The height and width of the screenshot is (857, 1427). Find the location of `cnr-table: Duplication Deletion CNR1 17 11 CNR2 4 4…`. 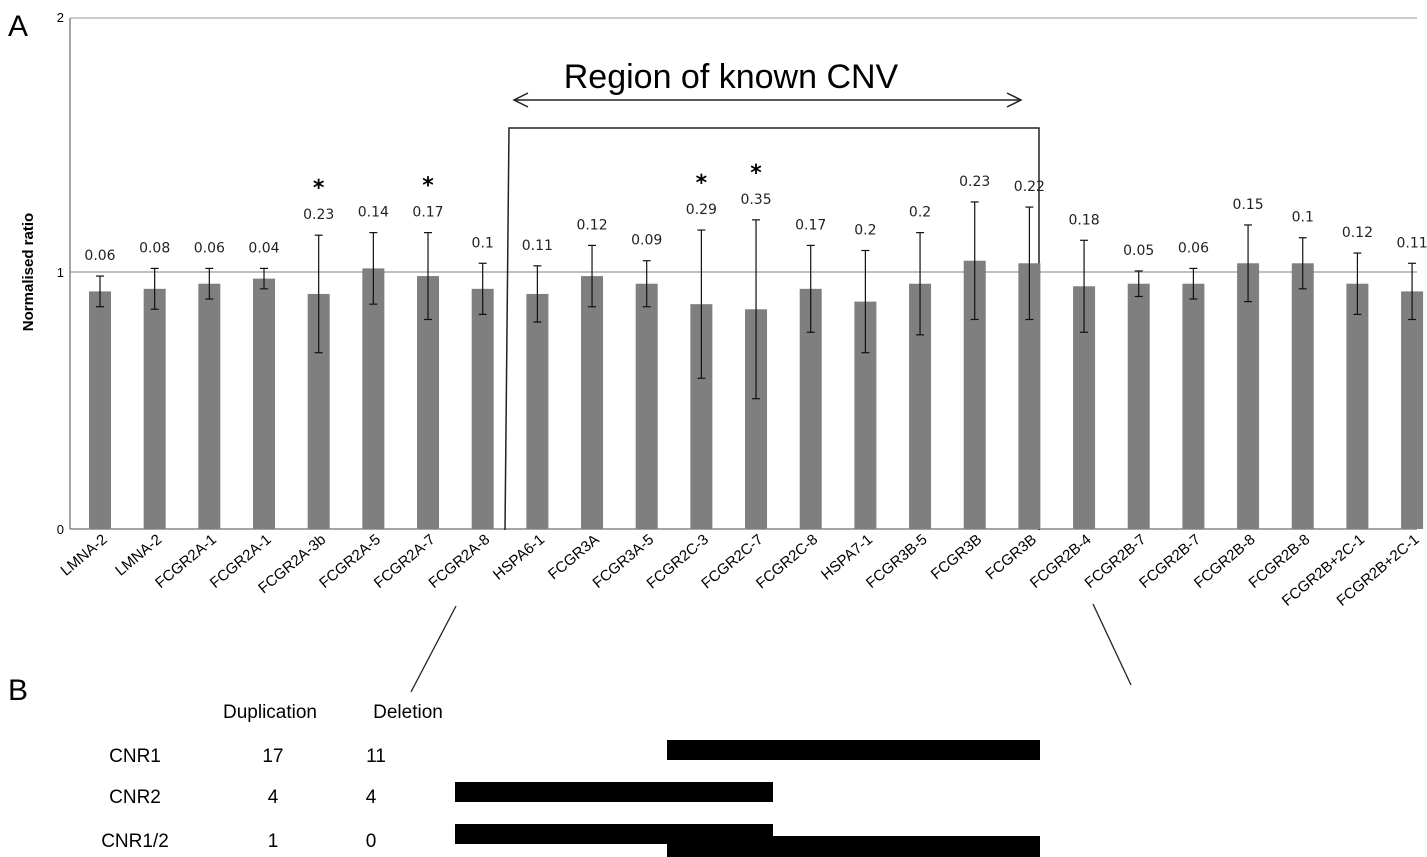

cnr-table: Duplication Deletion CNR1 17 11 CNR2 4 4… is located at coordinates (570, 779).